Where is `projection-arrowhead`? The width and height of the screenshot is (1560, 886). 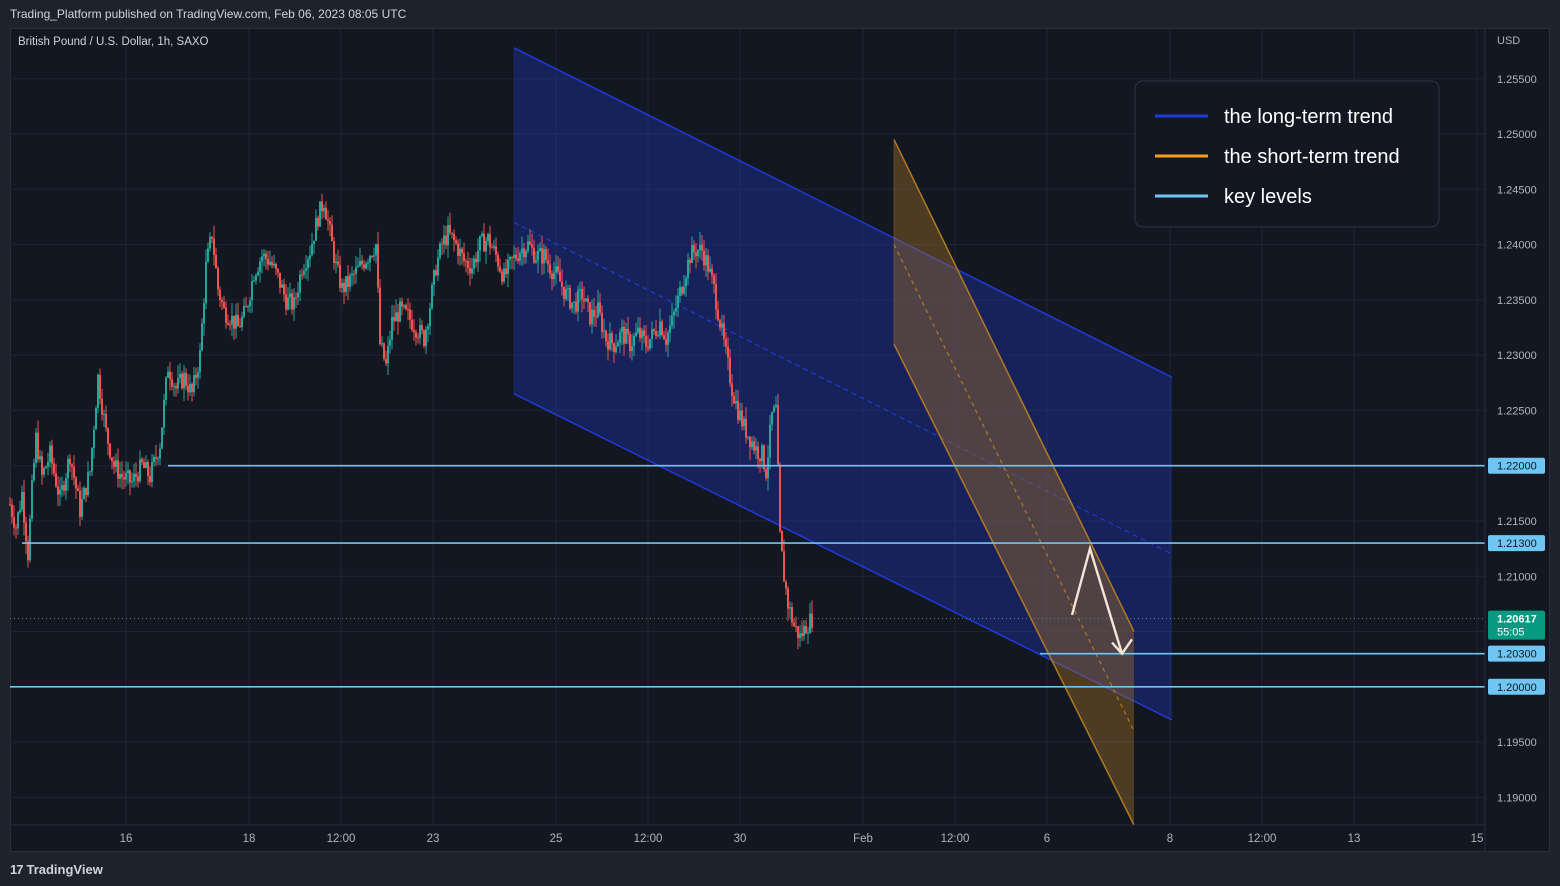
projection-arrowhead is located at coordinates (1122, 647).